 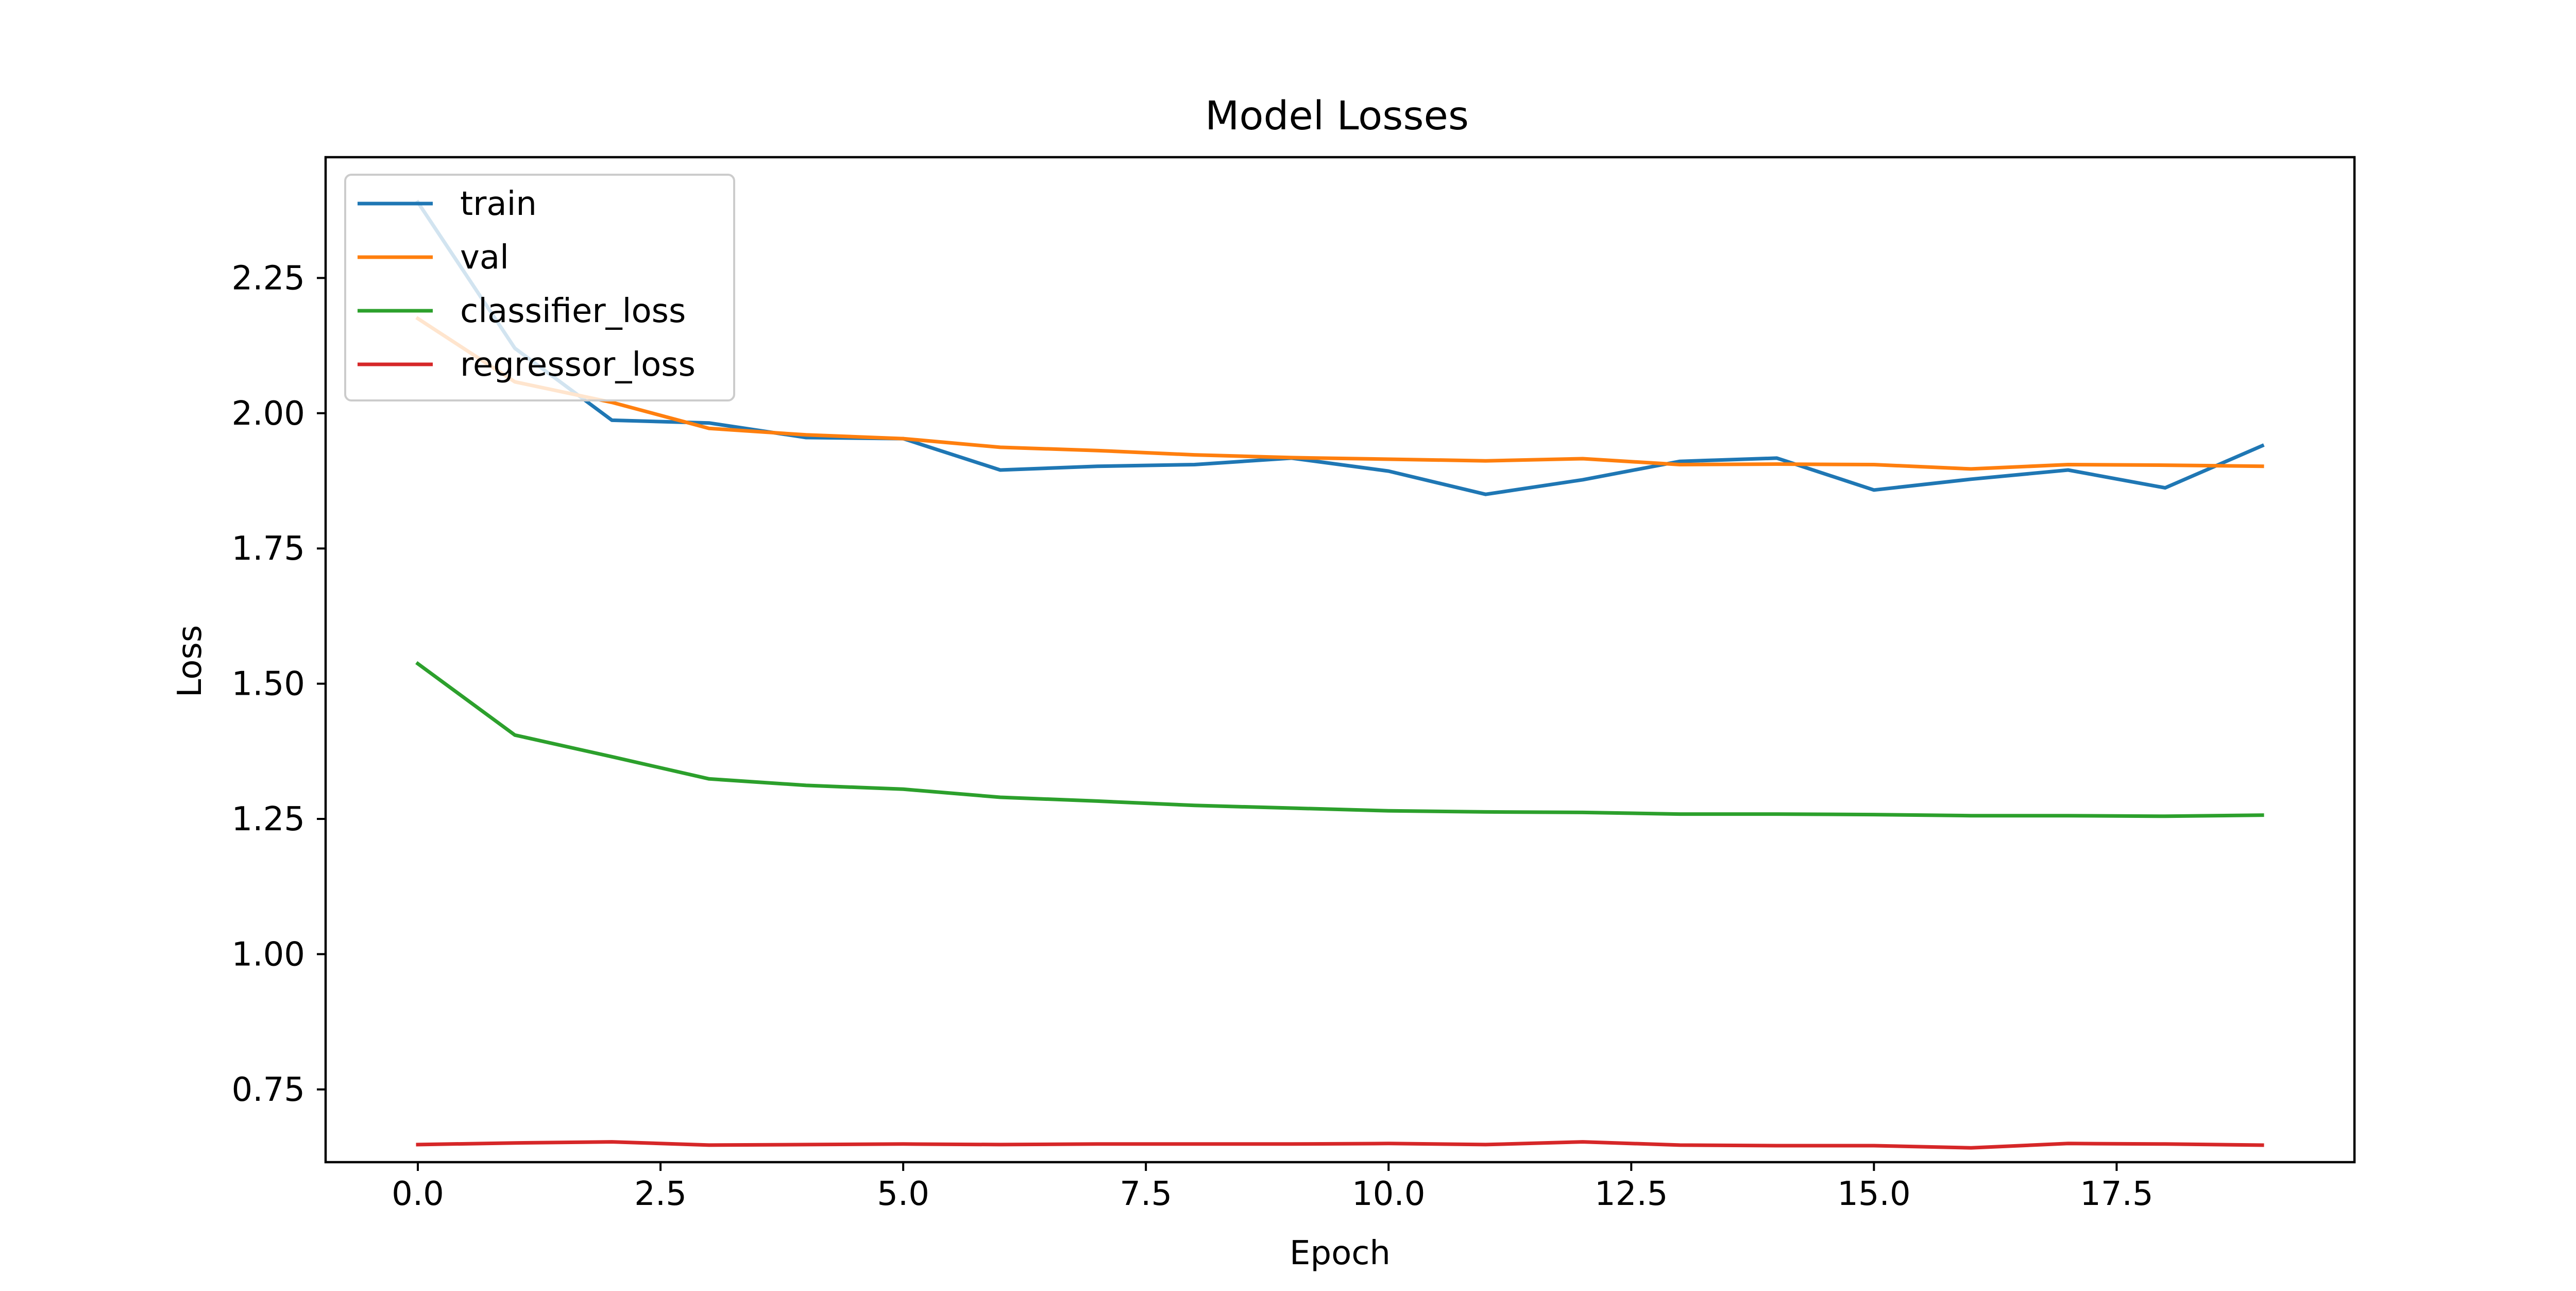 I want to click on y-axis: 0.75 1.00 1.25 1.50 1.75 2.00 2.25, so click(x=279, y=684).